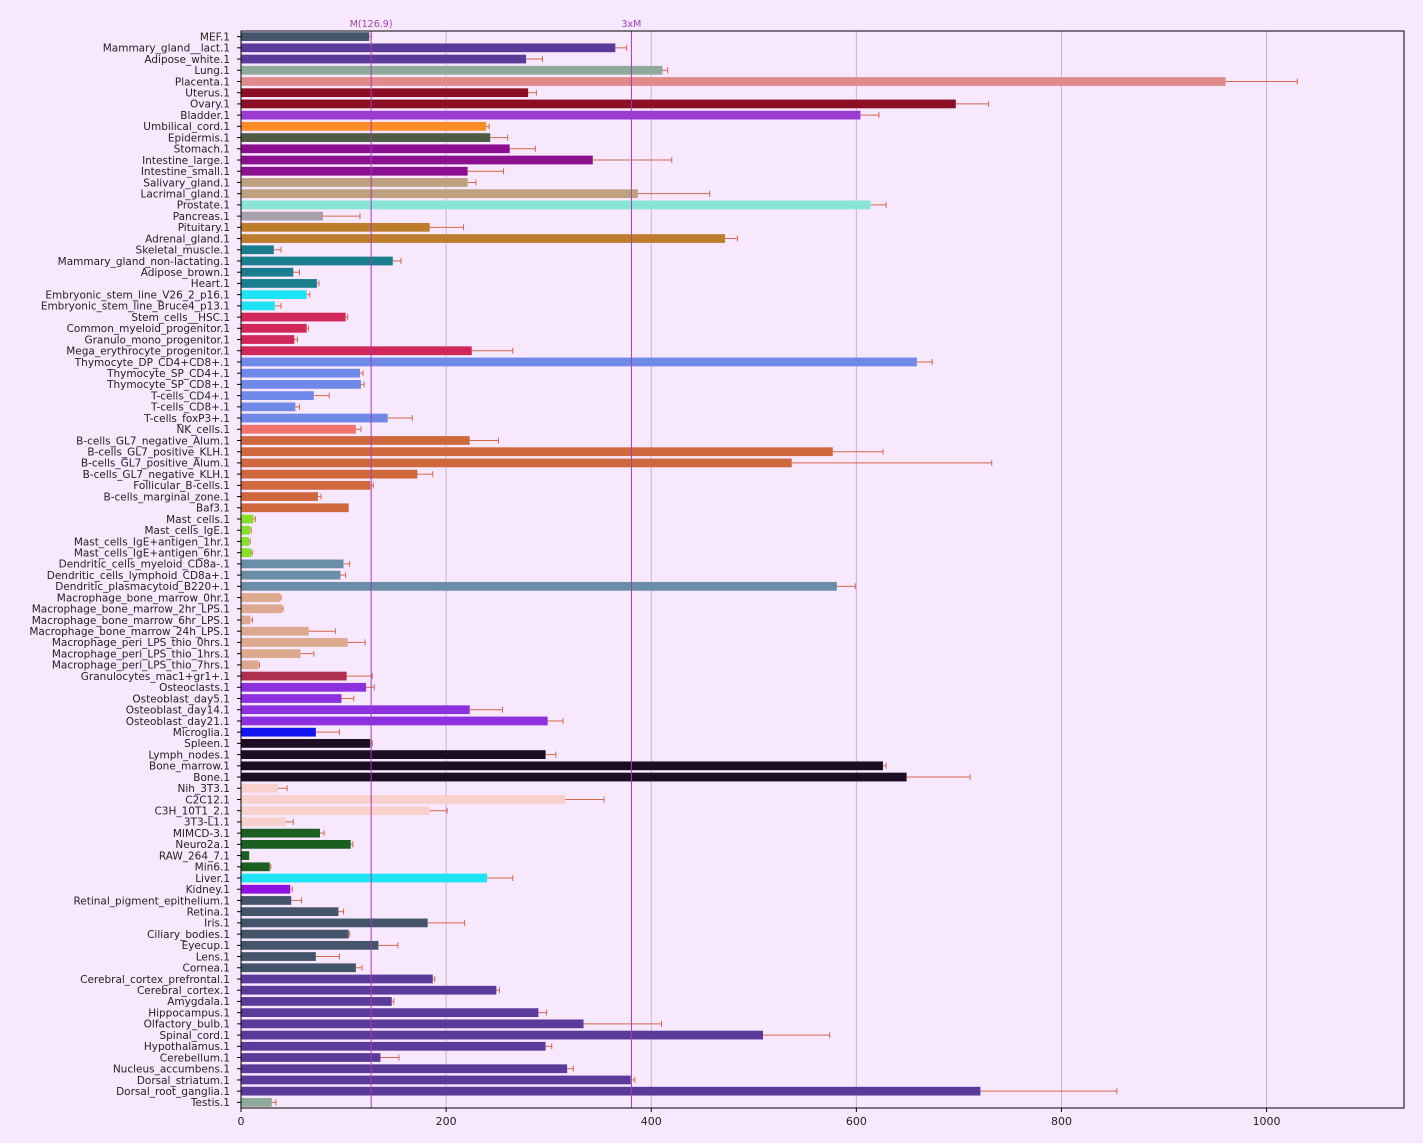 This screenshot has height=1143, width=1423. What do you see at coordinates (204, 789) in the screenshot?
I see `y-tick-label: Nih_3T3.1` at bounding box center [204, 789].